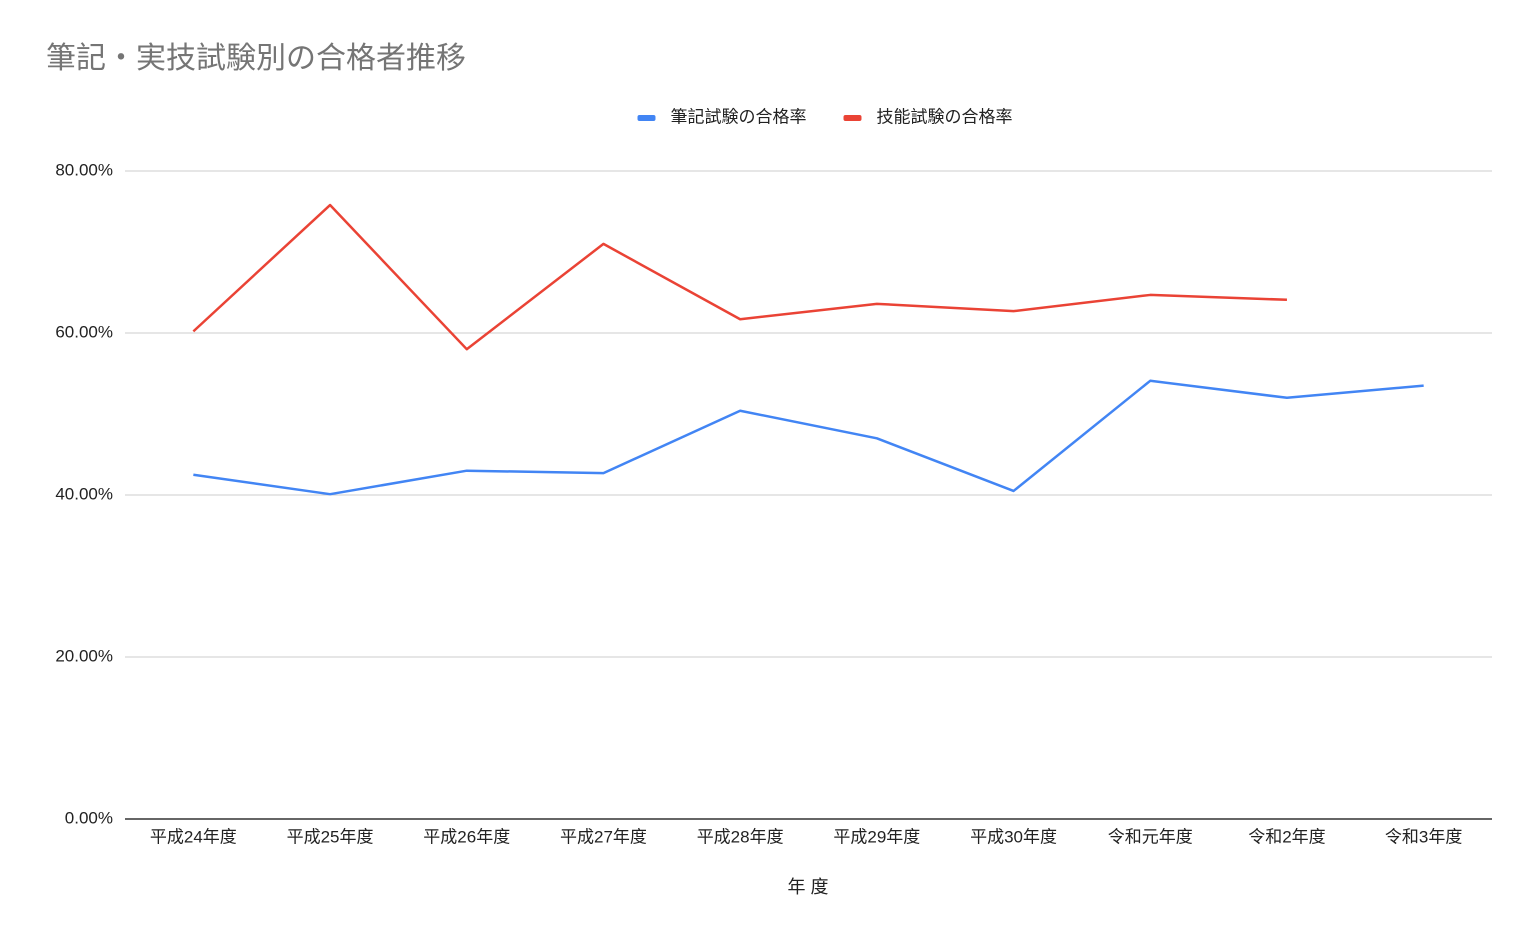 The width and height of the screenshot is (1536, 943). What do you see at coordinates (945, 116) in the screenshot?
I see `legend-label: 技能試験の合格率` at bounding box center [945, 116].